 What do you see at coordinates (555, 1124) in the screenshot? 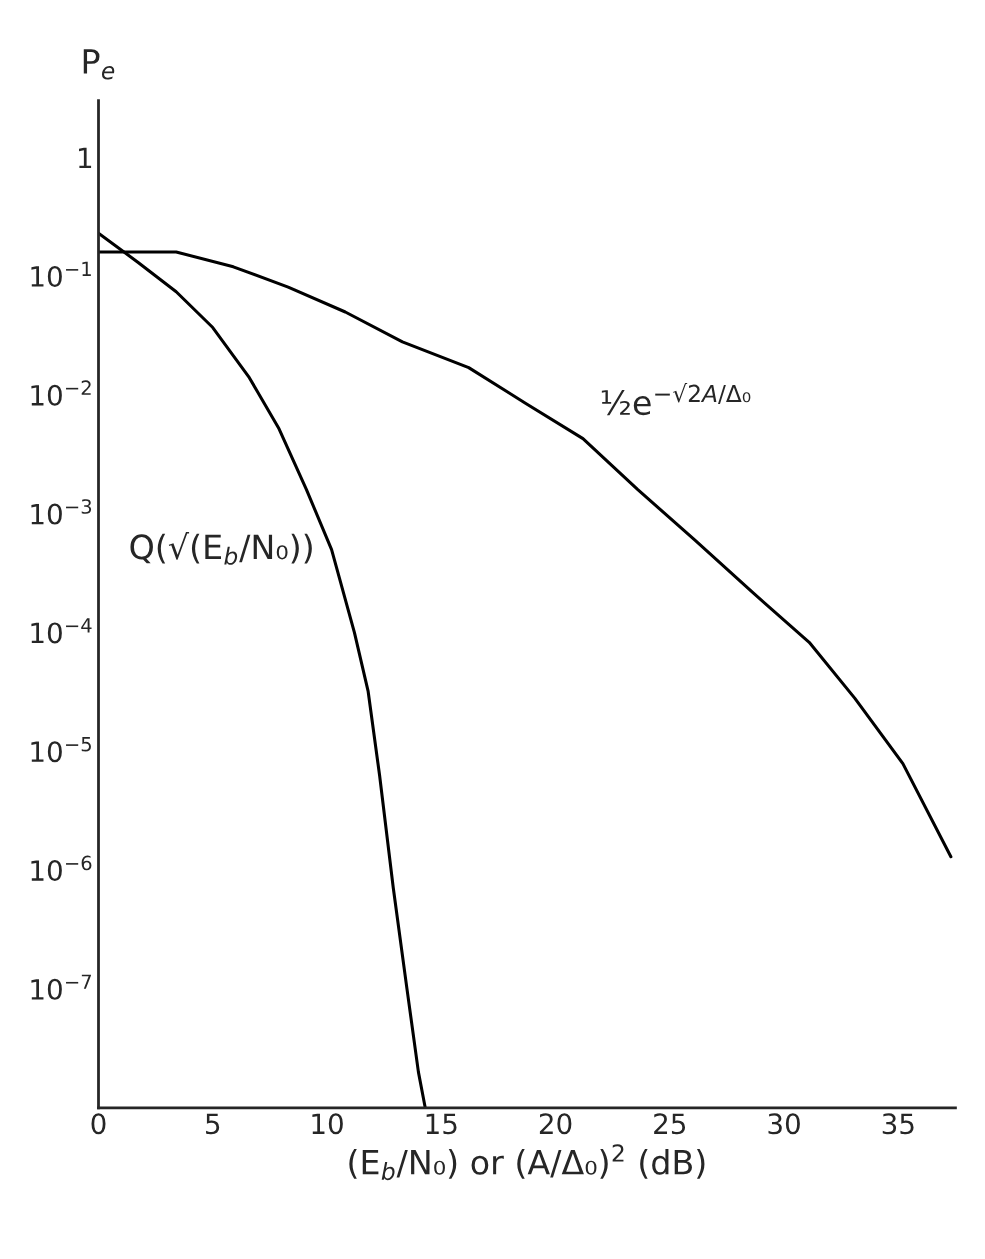
I see `x-tick-label: 20` at bounding box center [555, 1124].